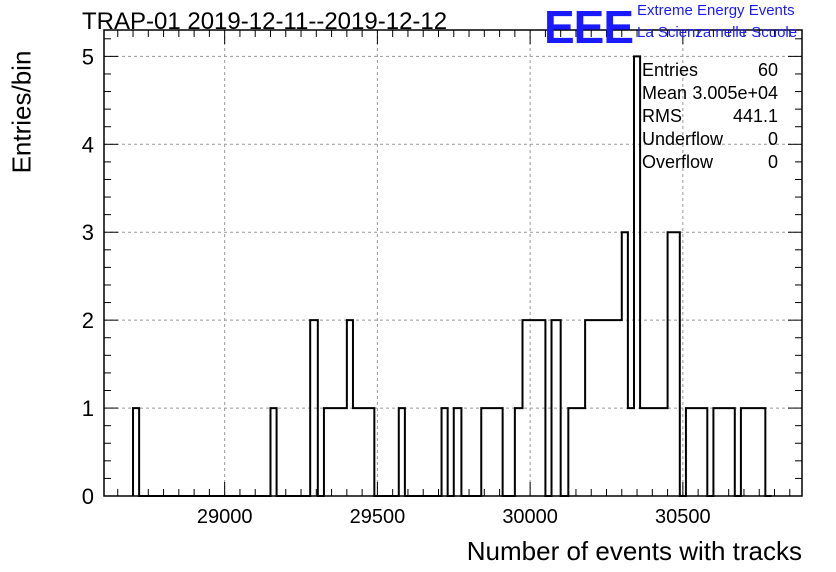  What do you see at coordinates (378, 517) in the screenshot?
I see `x-tick-label: 29500` at bounding box center [378, 517].